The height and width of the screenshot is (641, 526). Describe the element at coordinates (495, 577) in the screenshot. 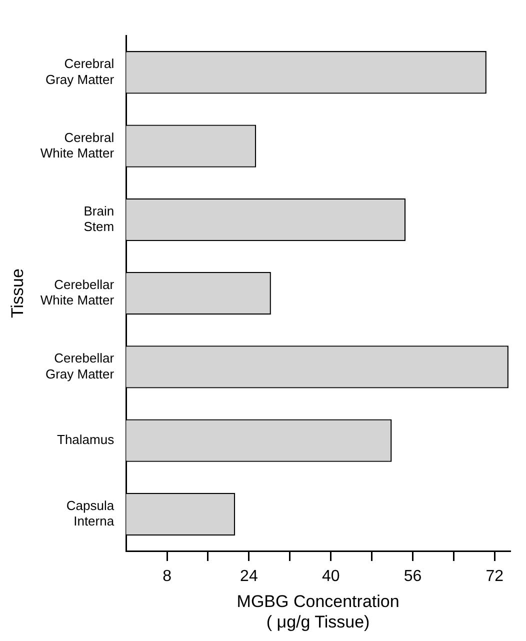

I see `x-tick-label: 72` at that location.